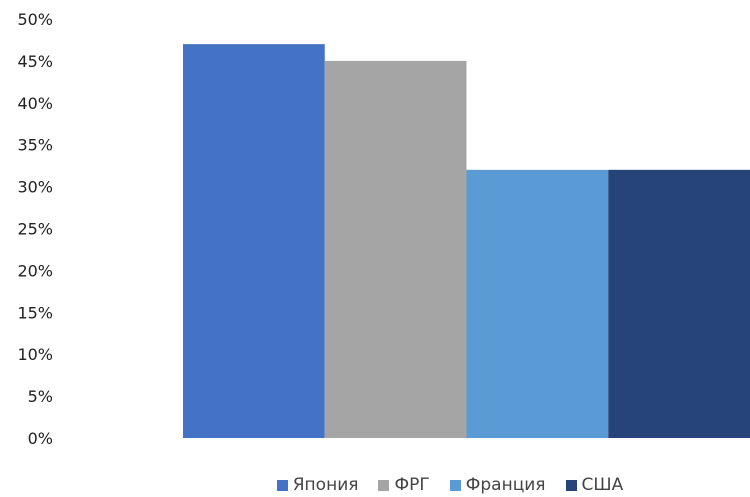 This screenshot has width=750, height=497. Describe the element at coordinates (375, 485) in the screenshot. I see `legend: Япония ФРГ Франция США` at that location.